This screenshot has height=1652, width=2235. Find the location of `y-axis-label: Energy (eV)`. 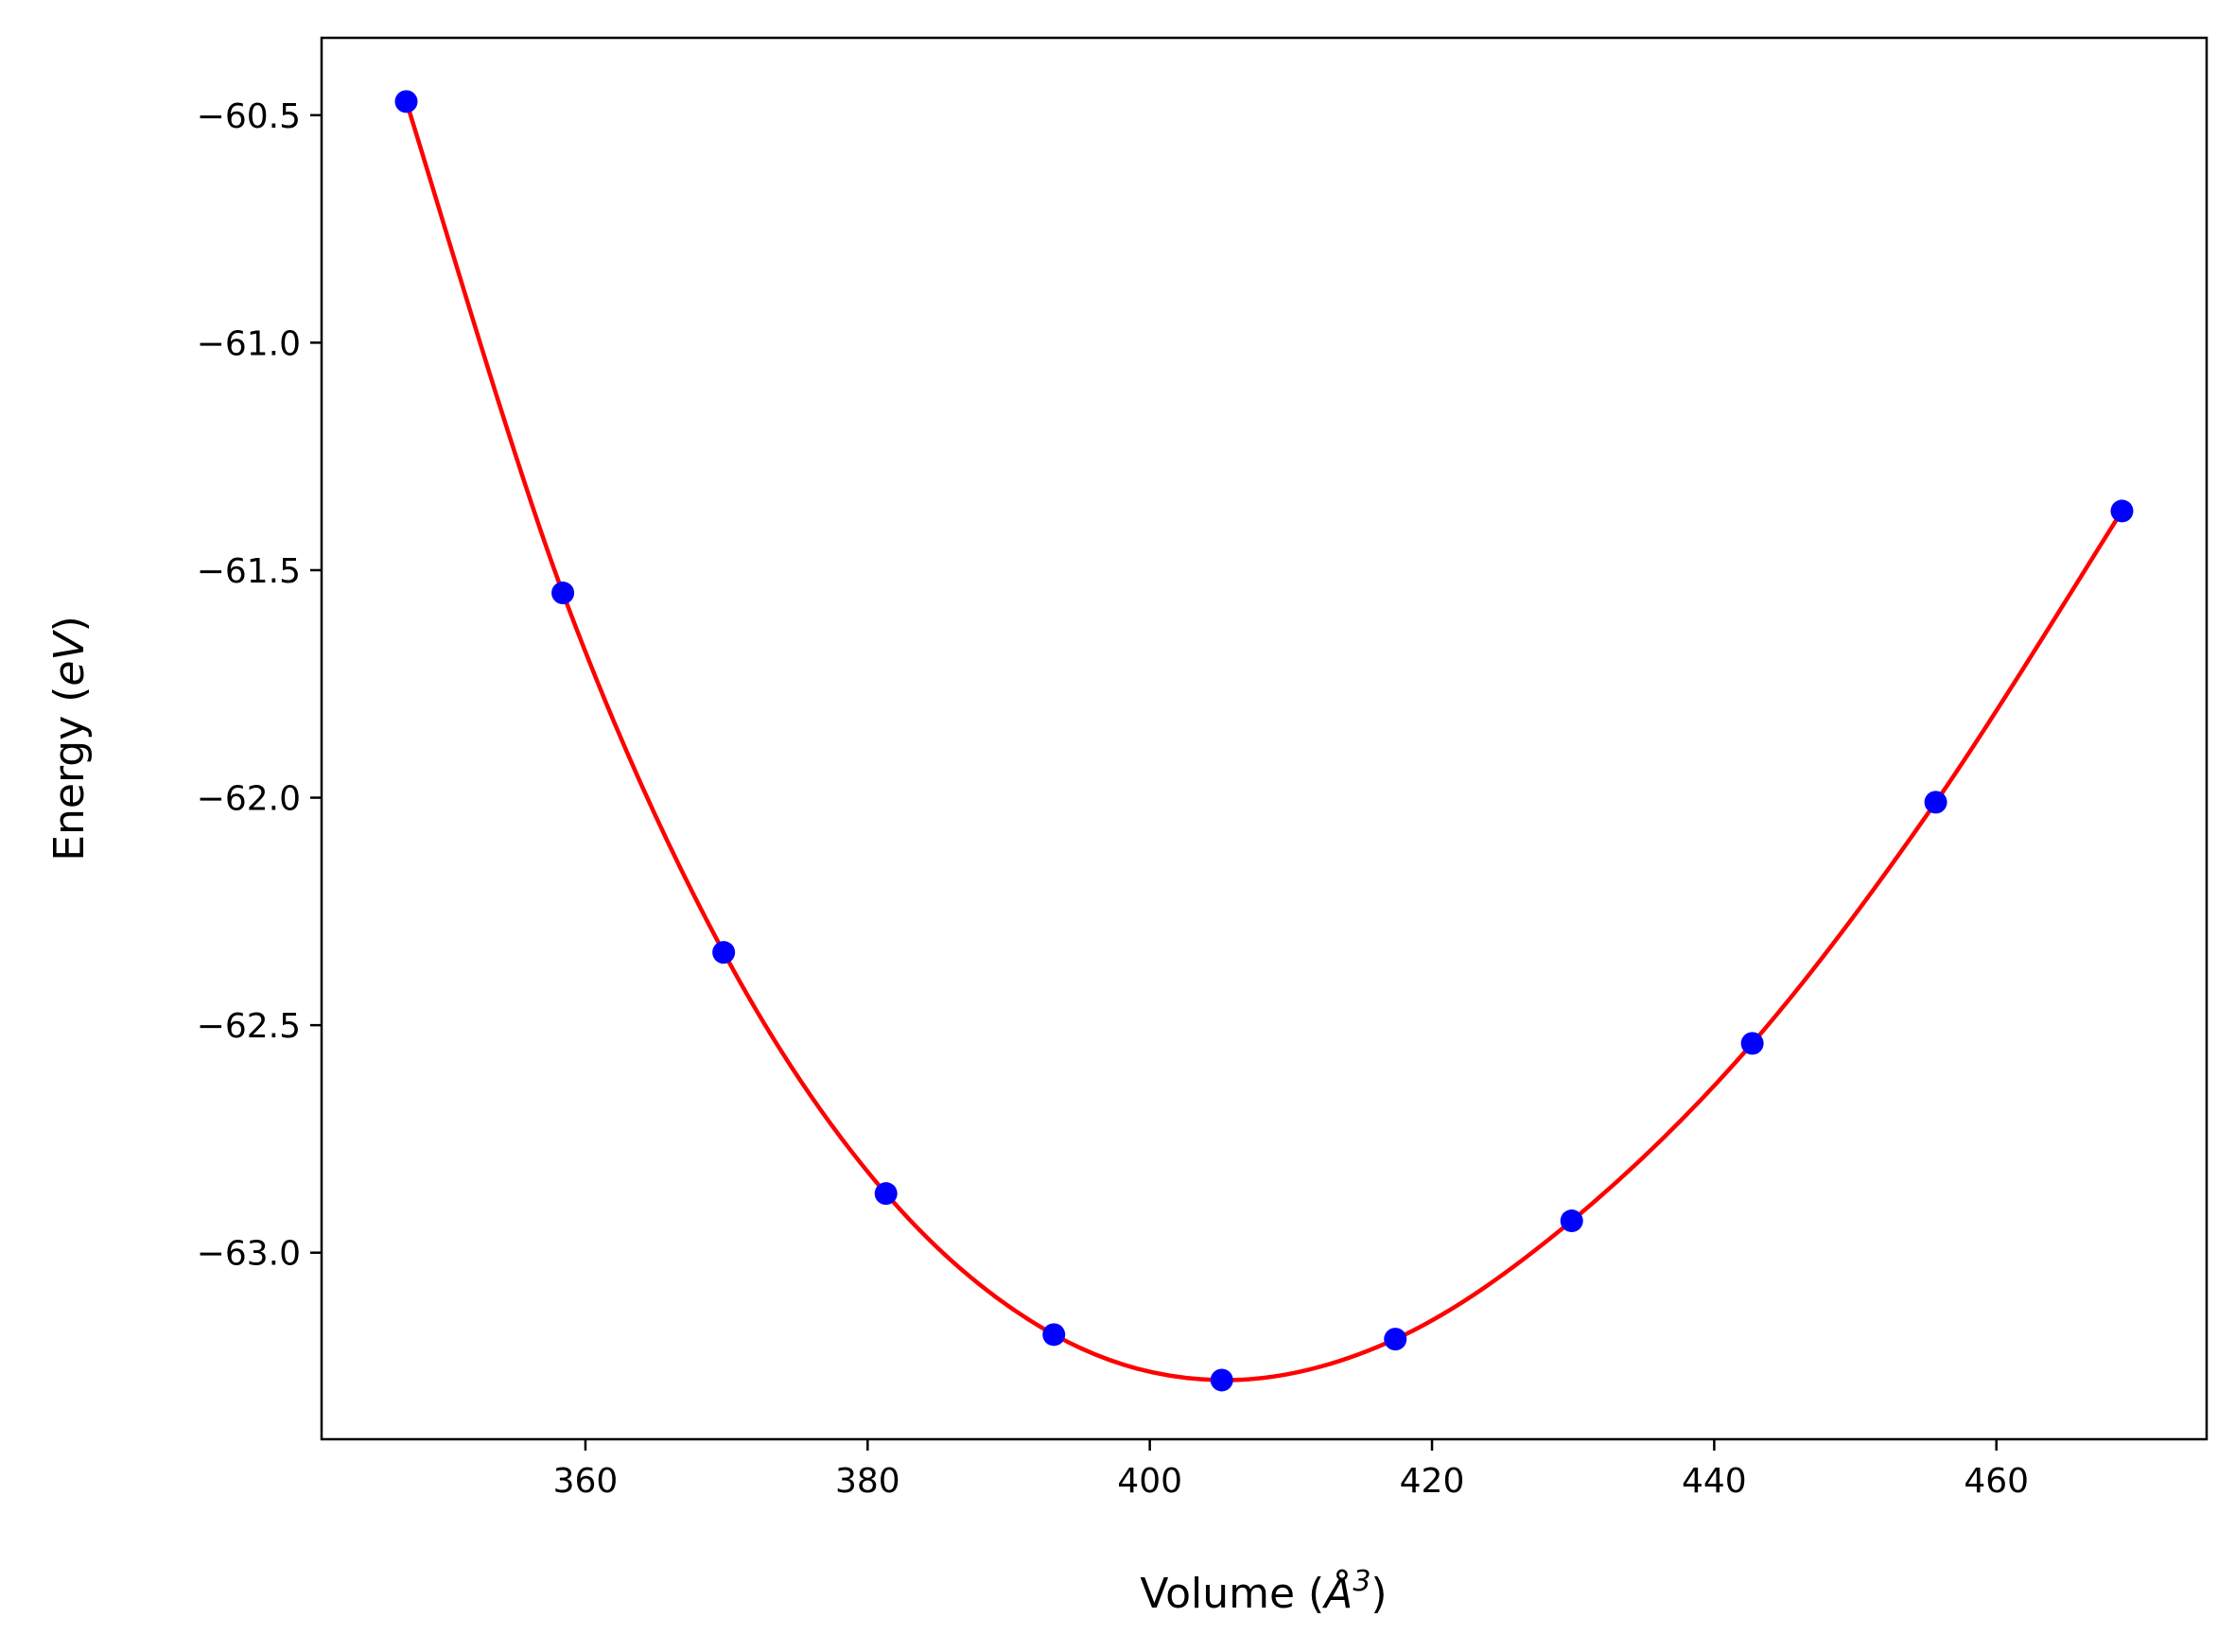

y-axis-label: Energy (eV) is located at coordinates (69, 738).